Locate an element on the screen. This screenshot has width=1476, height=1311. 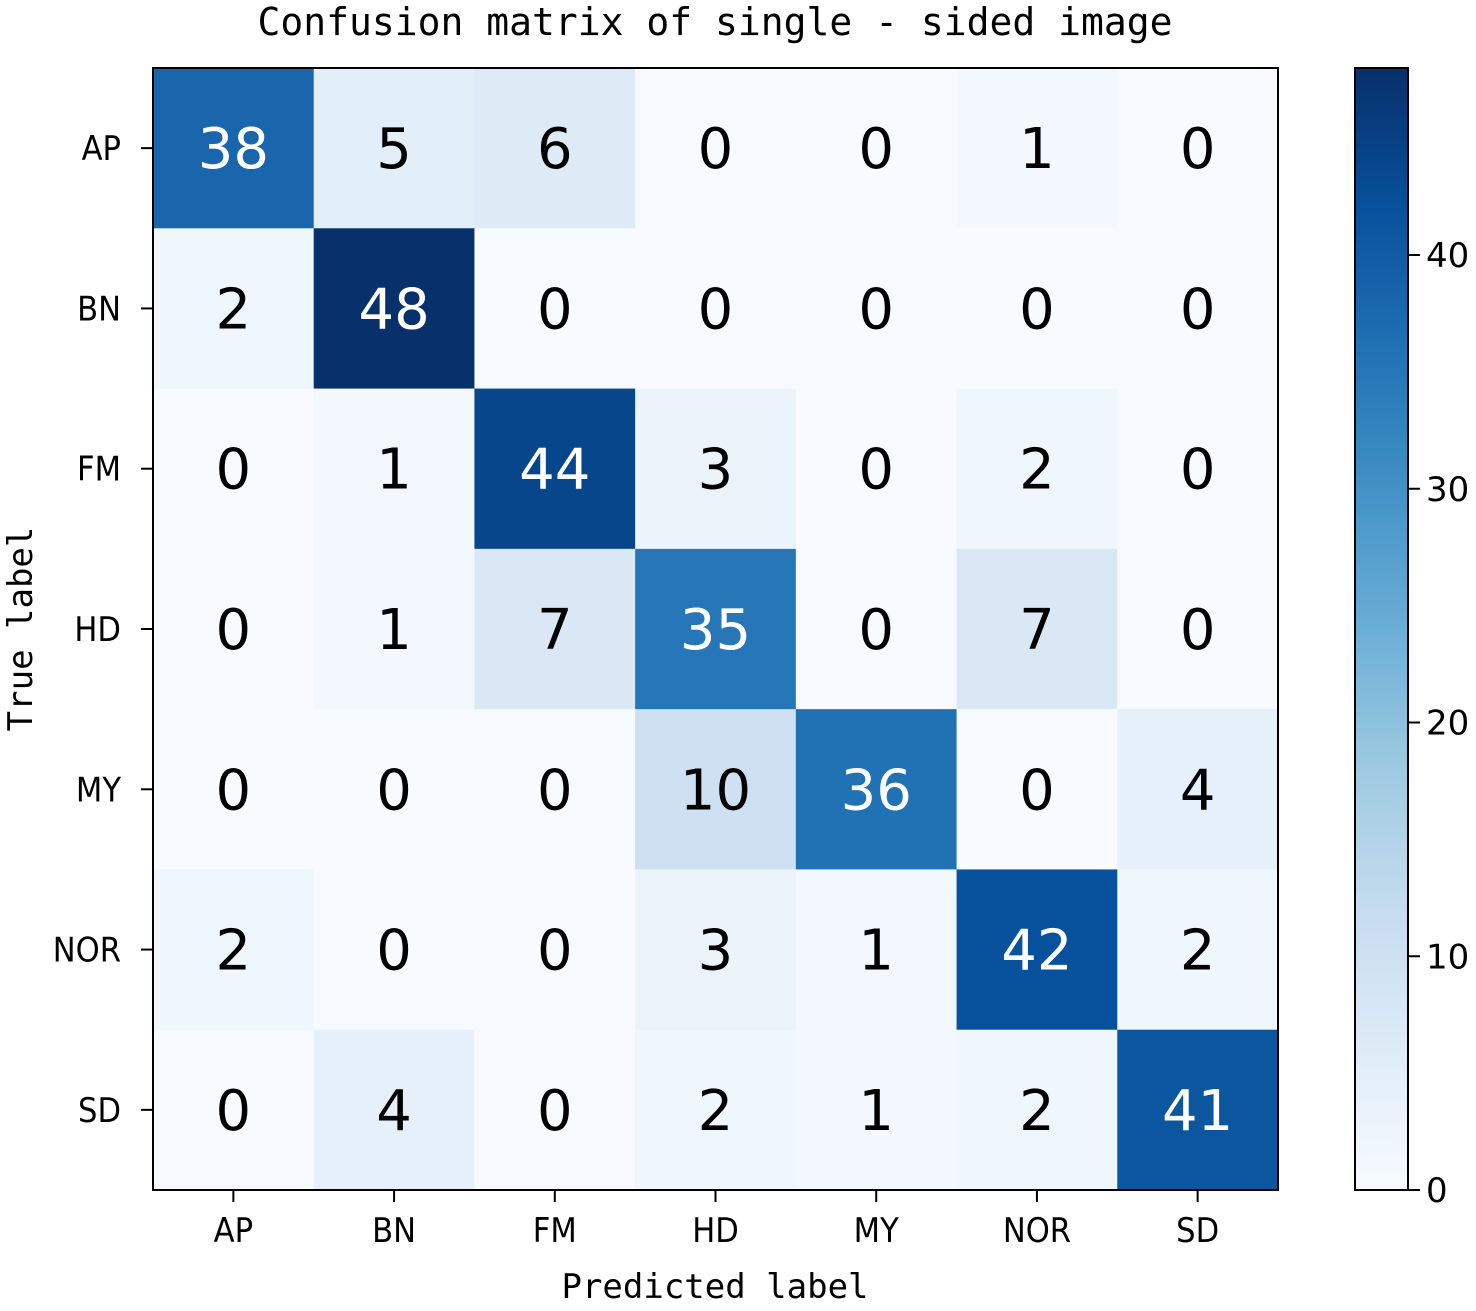
colorbar-tick-label: 40 is located at coordinates (1447, 256).